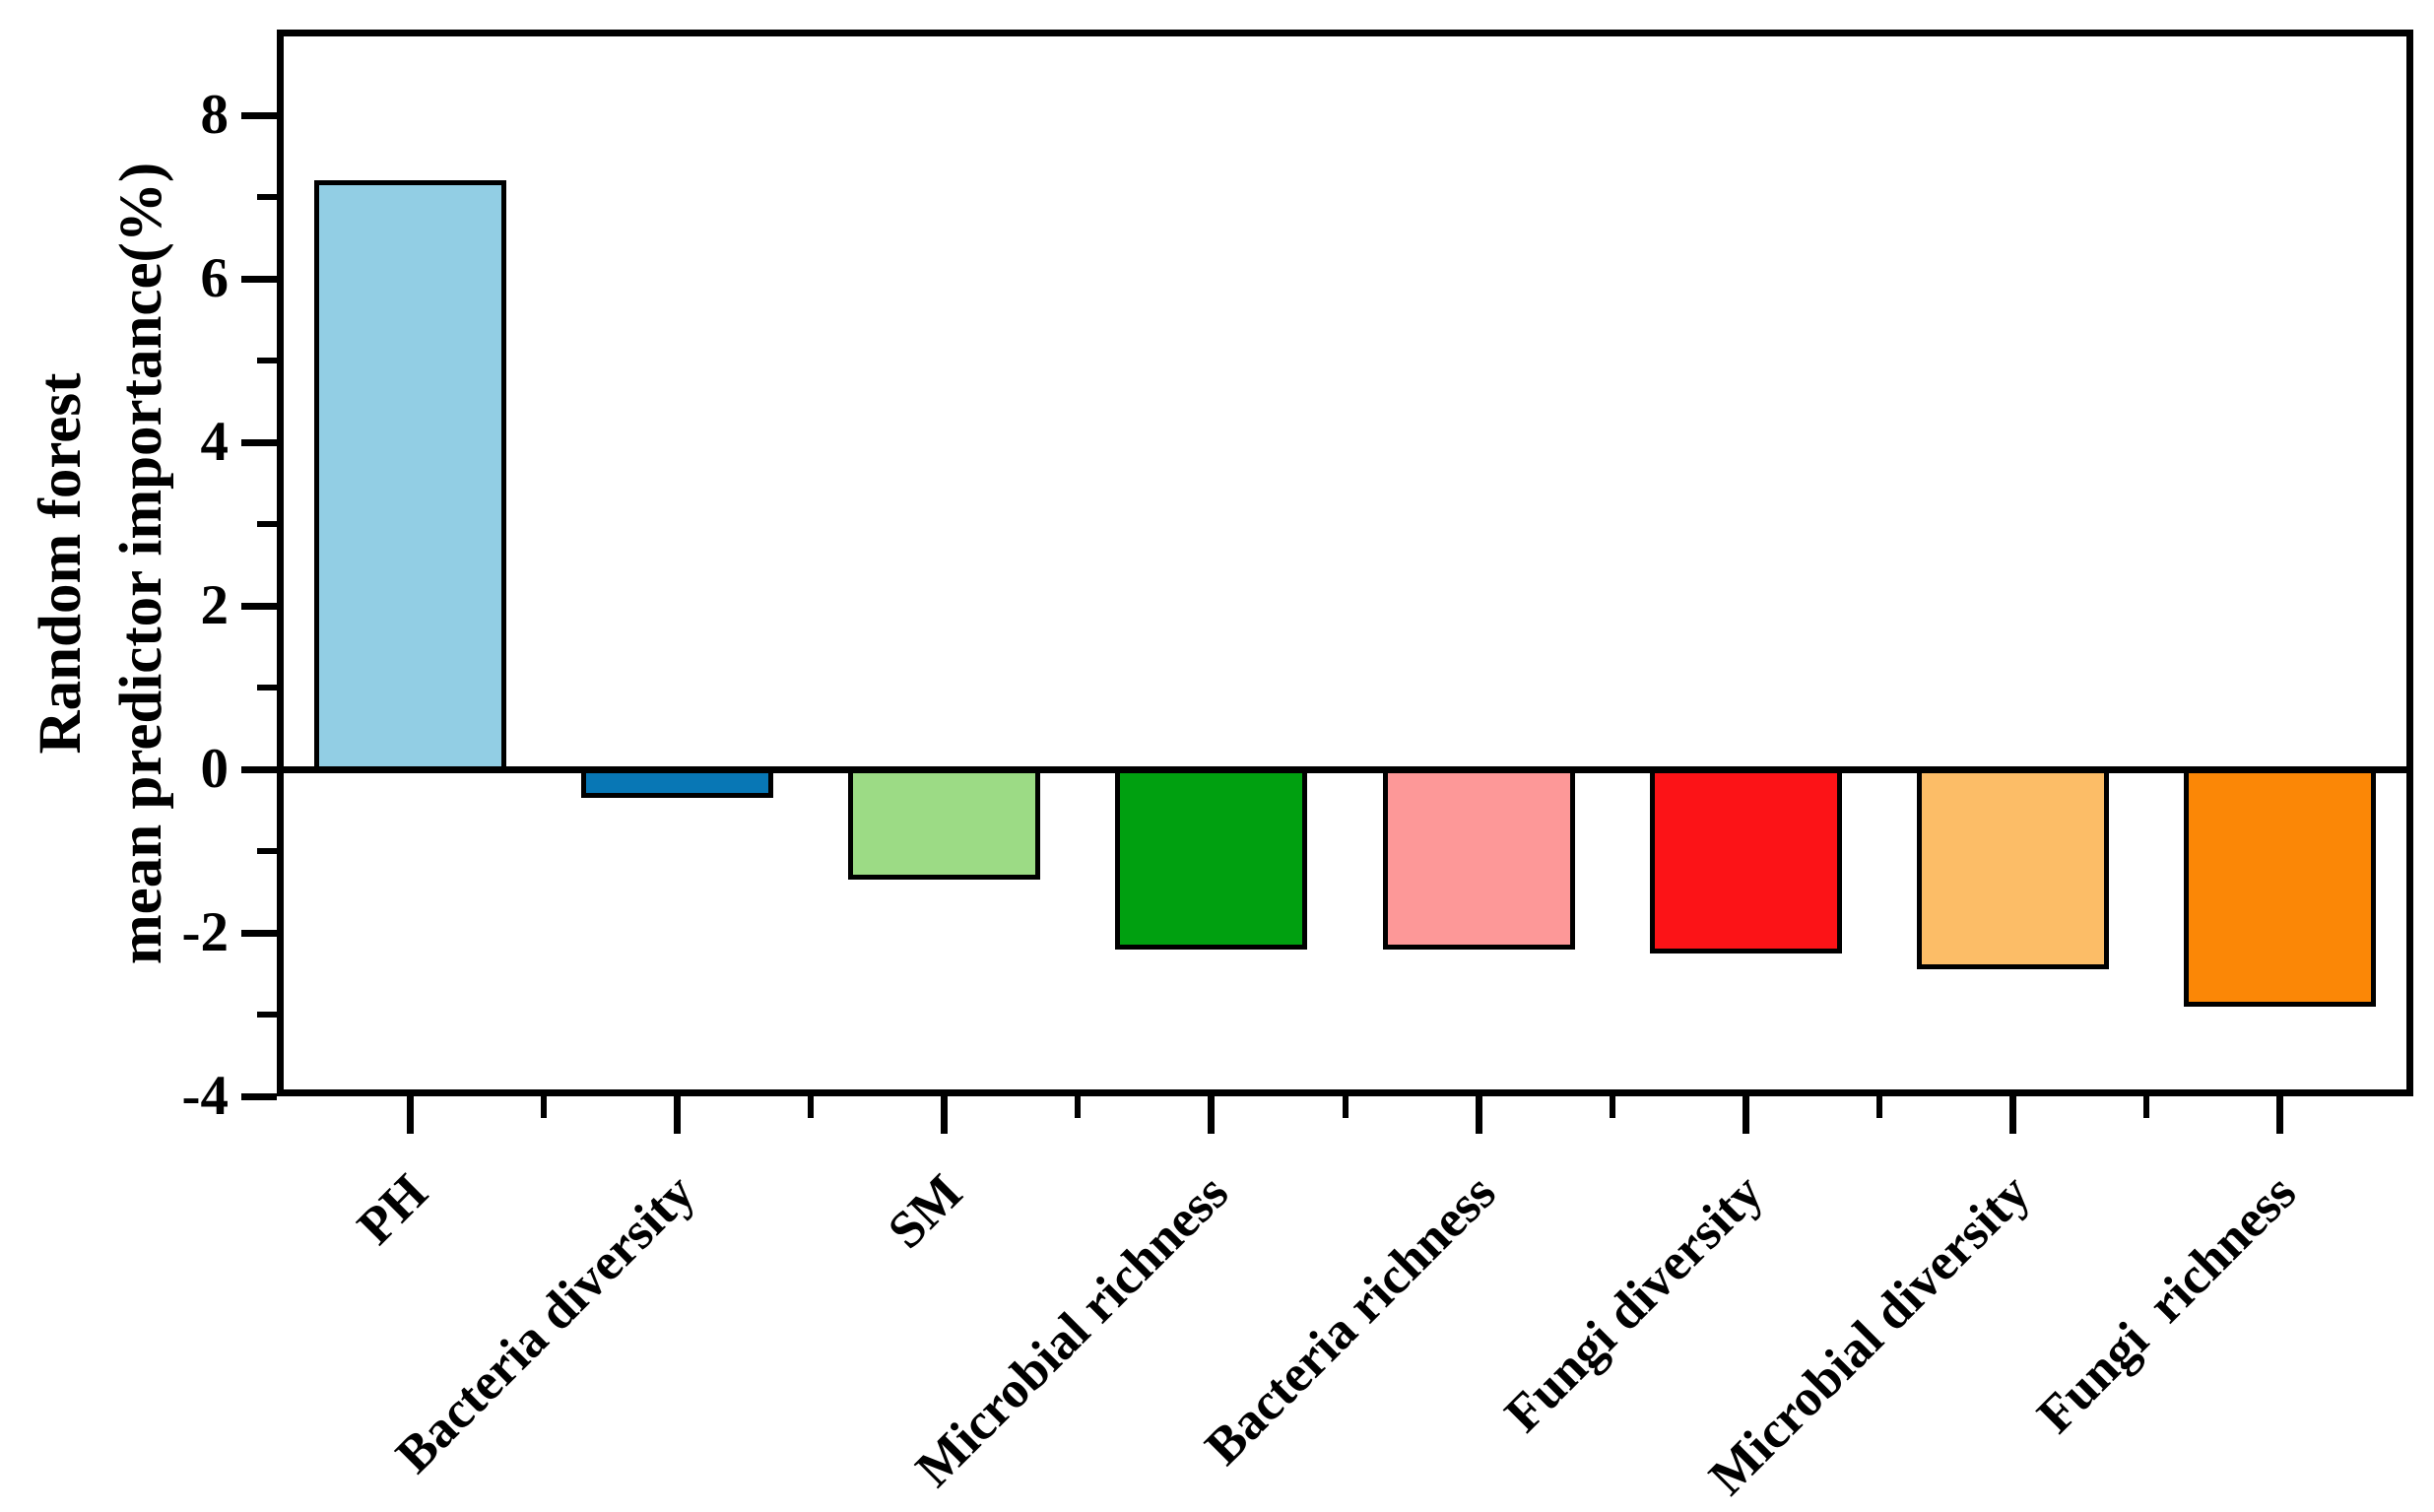  What do you see at coordinates (1746, 859) in the screenshot?
I see `bar-fungi-diversity` at bounding box center [1746, 859].